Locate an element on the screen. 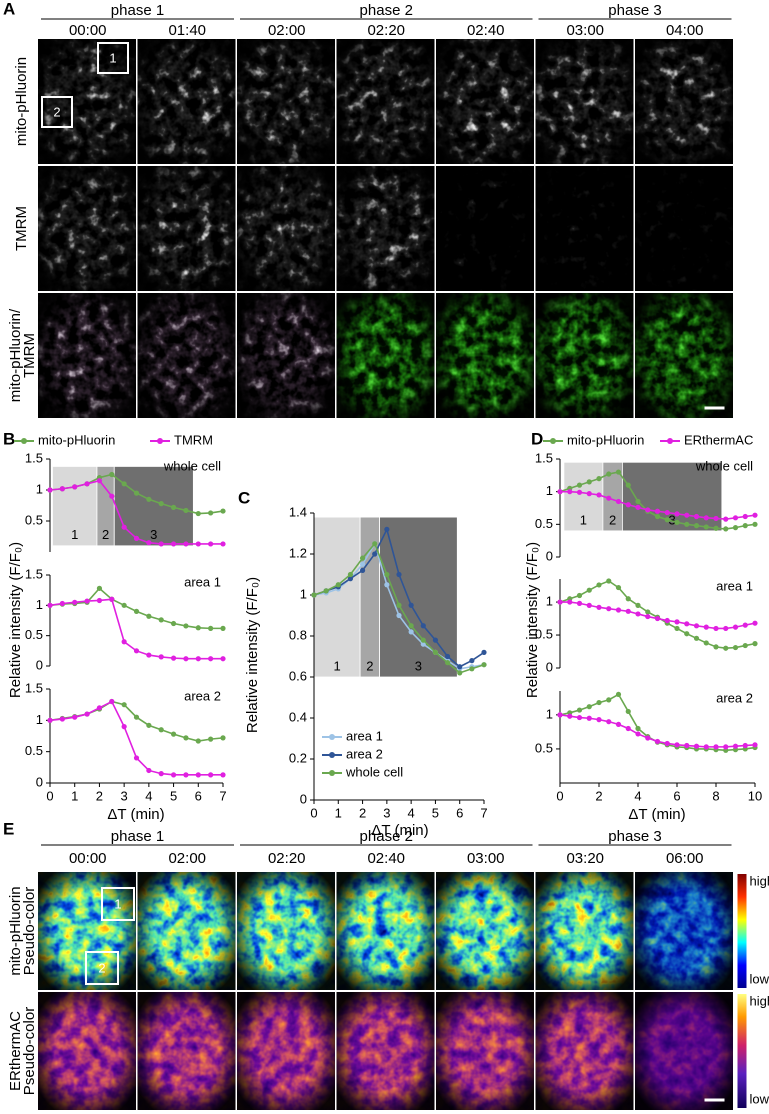  x-tick-label: 10 is located at coordinates (755, 795).